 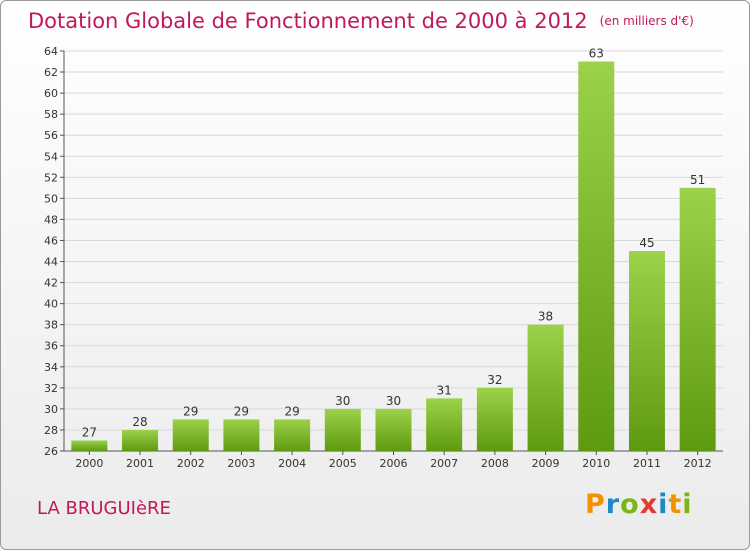 What do you see at coordinates (104, 508) in the screenshot?
I see `place-name: LA BRUGUIèRE` at bounding box center [104, 508].